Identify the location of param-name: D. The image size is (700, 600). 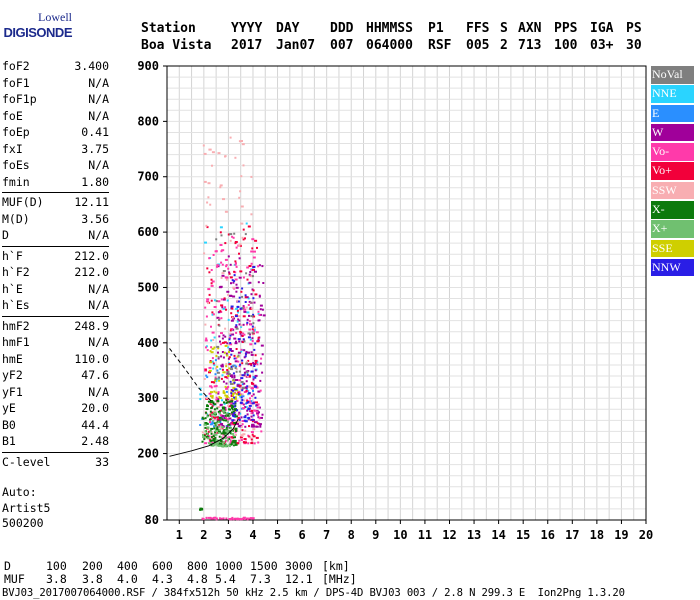
(5, 235).